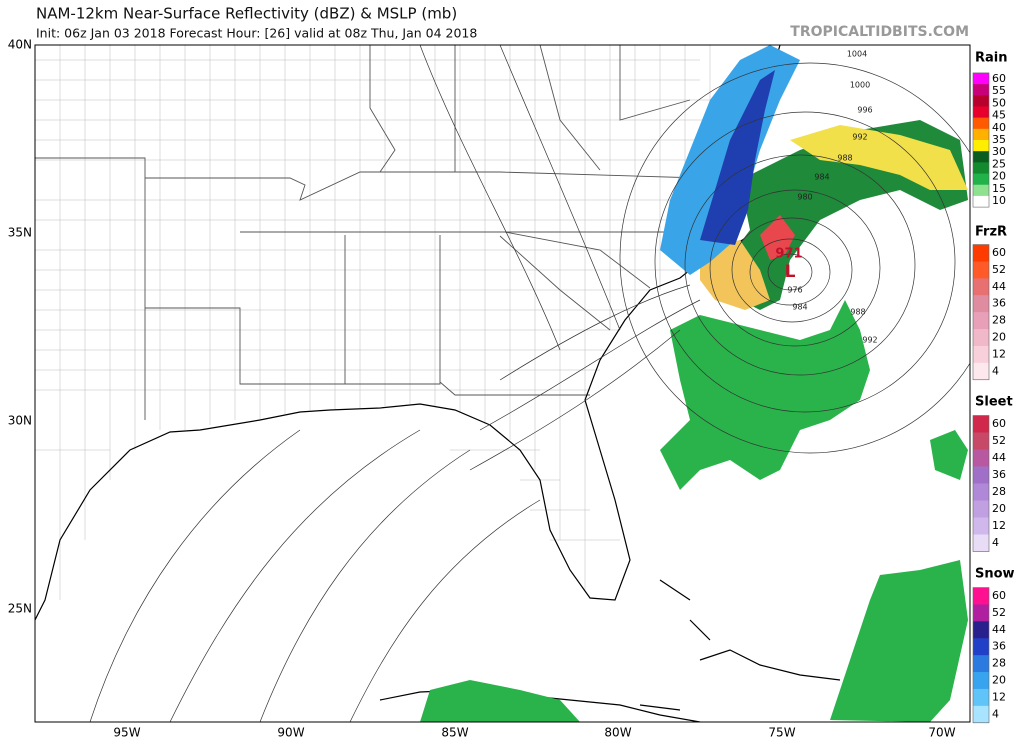 The height and width of the screenshot is (746, 1024). I want to click on legend-tick-label: 40, so click(999, 127).